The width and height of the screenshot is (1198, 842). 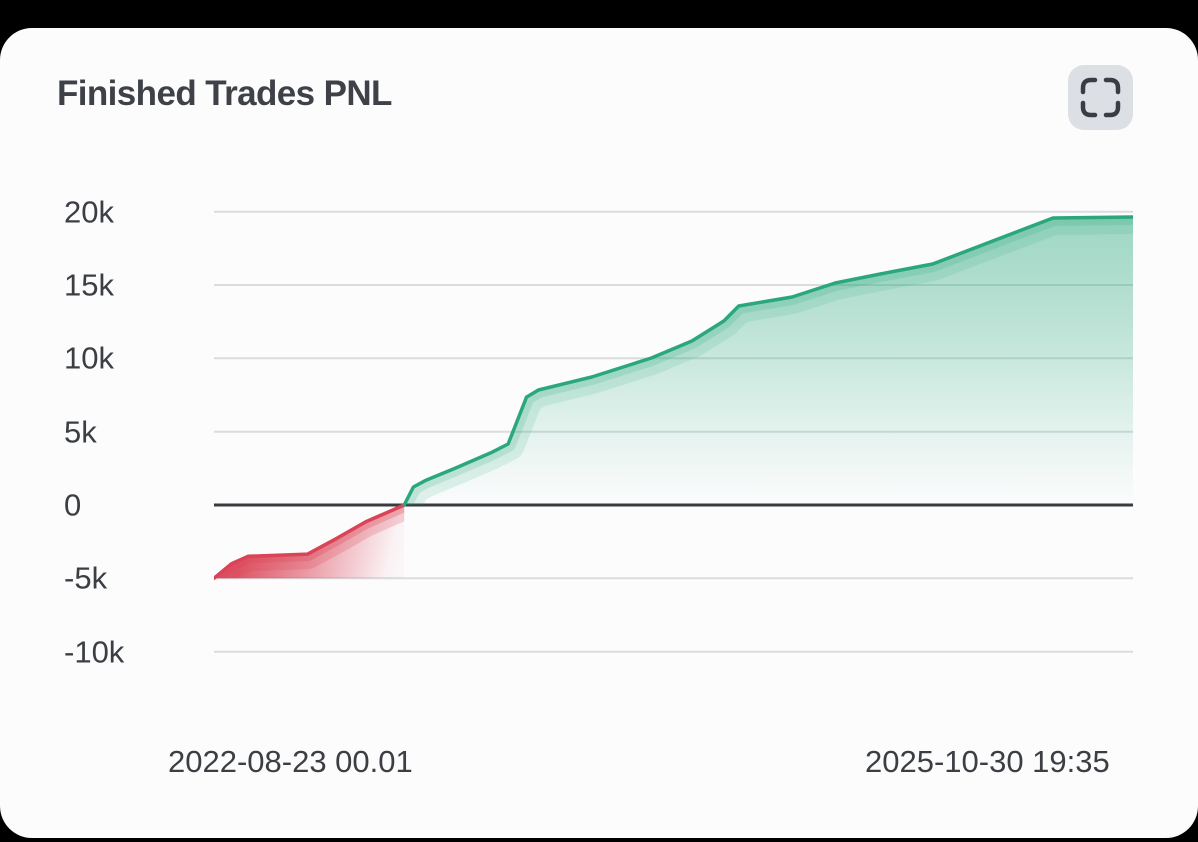 What do you see at coordinates (89, 358) in the screenshot?
I see `y-axis-label: 10k` at bounding box center [89, 358].